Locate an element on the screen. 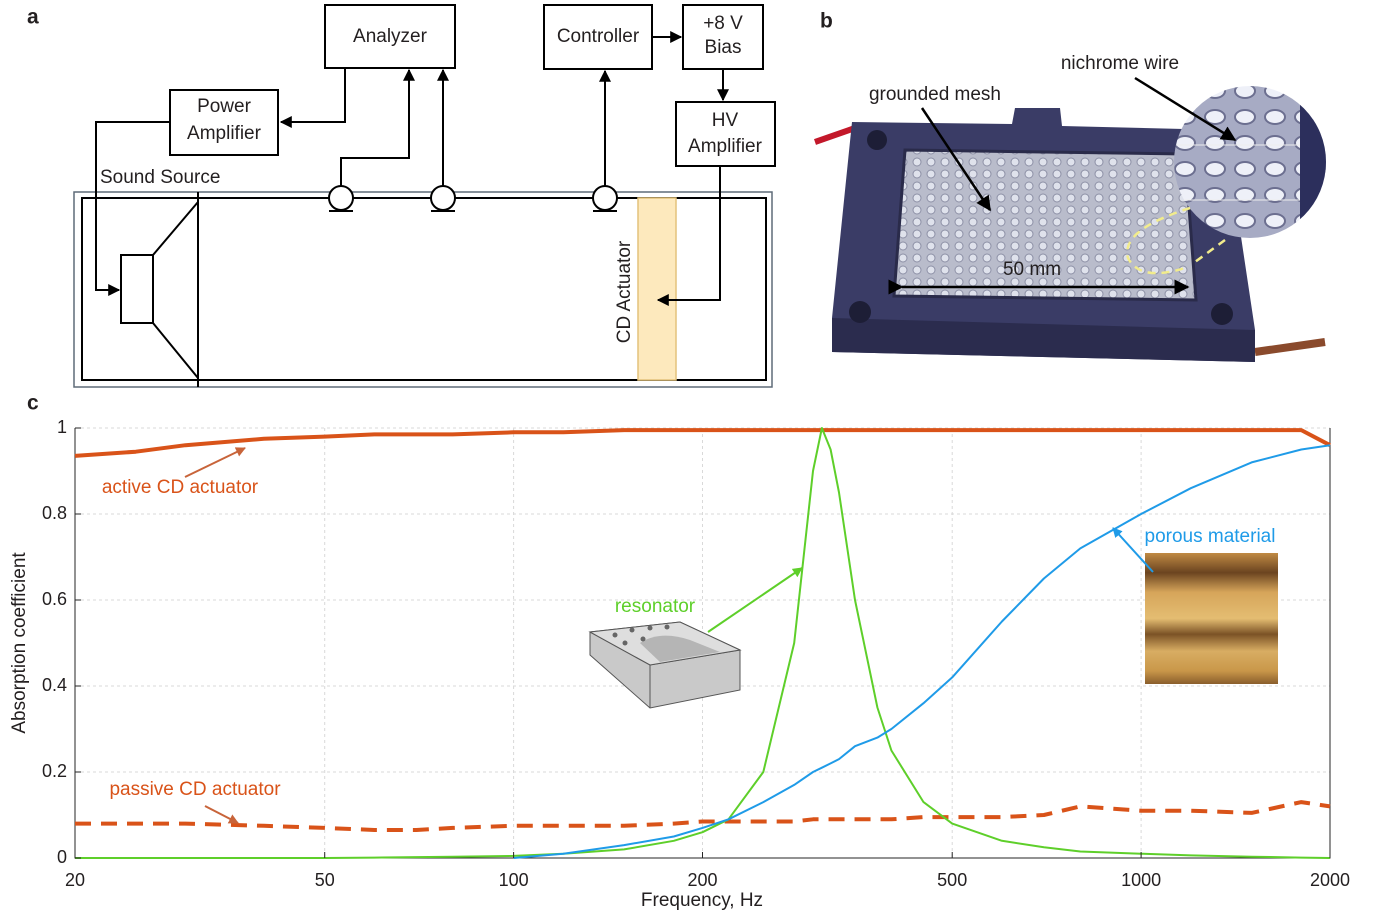  sound-source-label: Sound Source is located at coordinates (160, 177).